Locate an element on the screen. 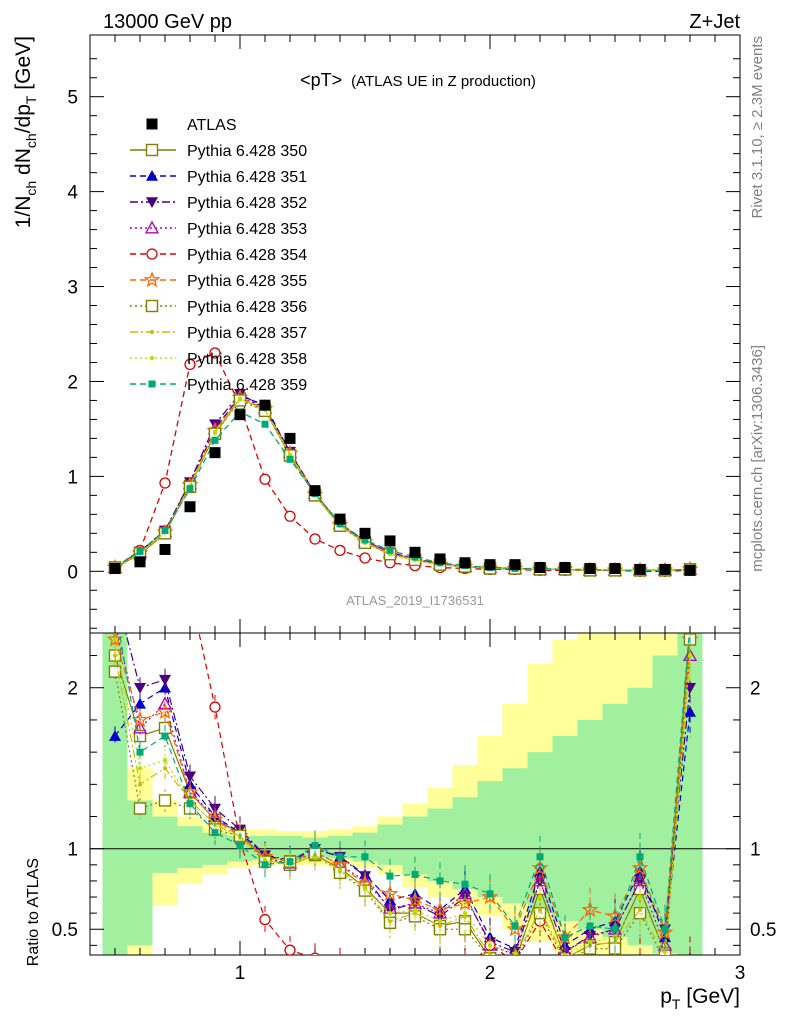 The height and width of the screenshot is (1024, 786). legend-marker-data is located at coordinates (152, 124).